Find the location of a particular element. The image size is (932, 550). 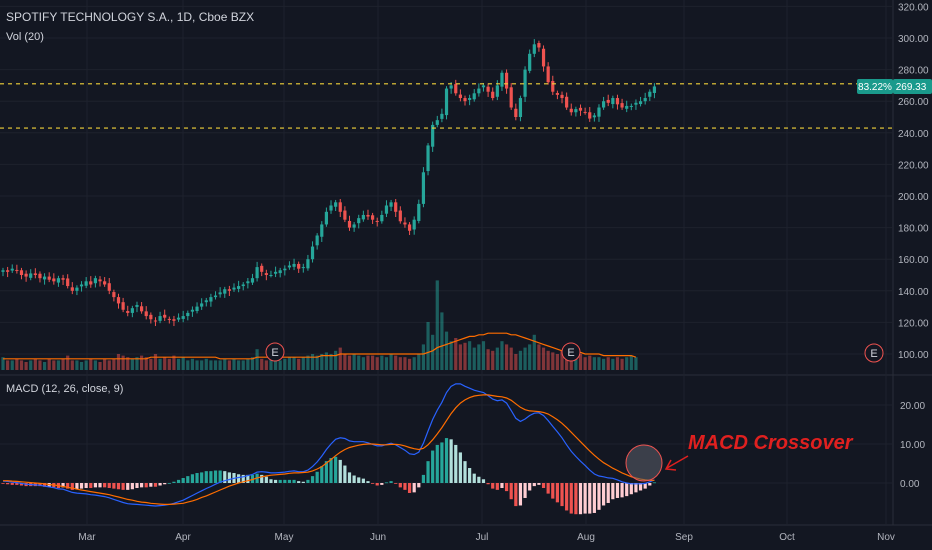

macd-indicator-label: MACD (12, 26, close, 9) is located at coordinates (64, 389).